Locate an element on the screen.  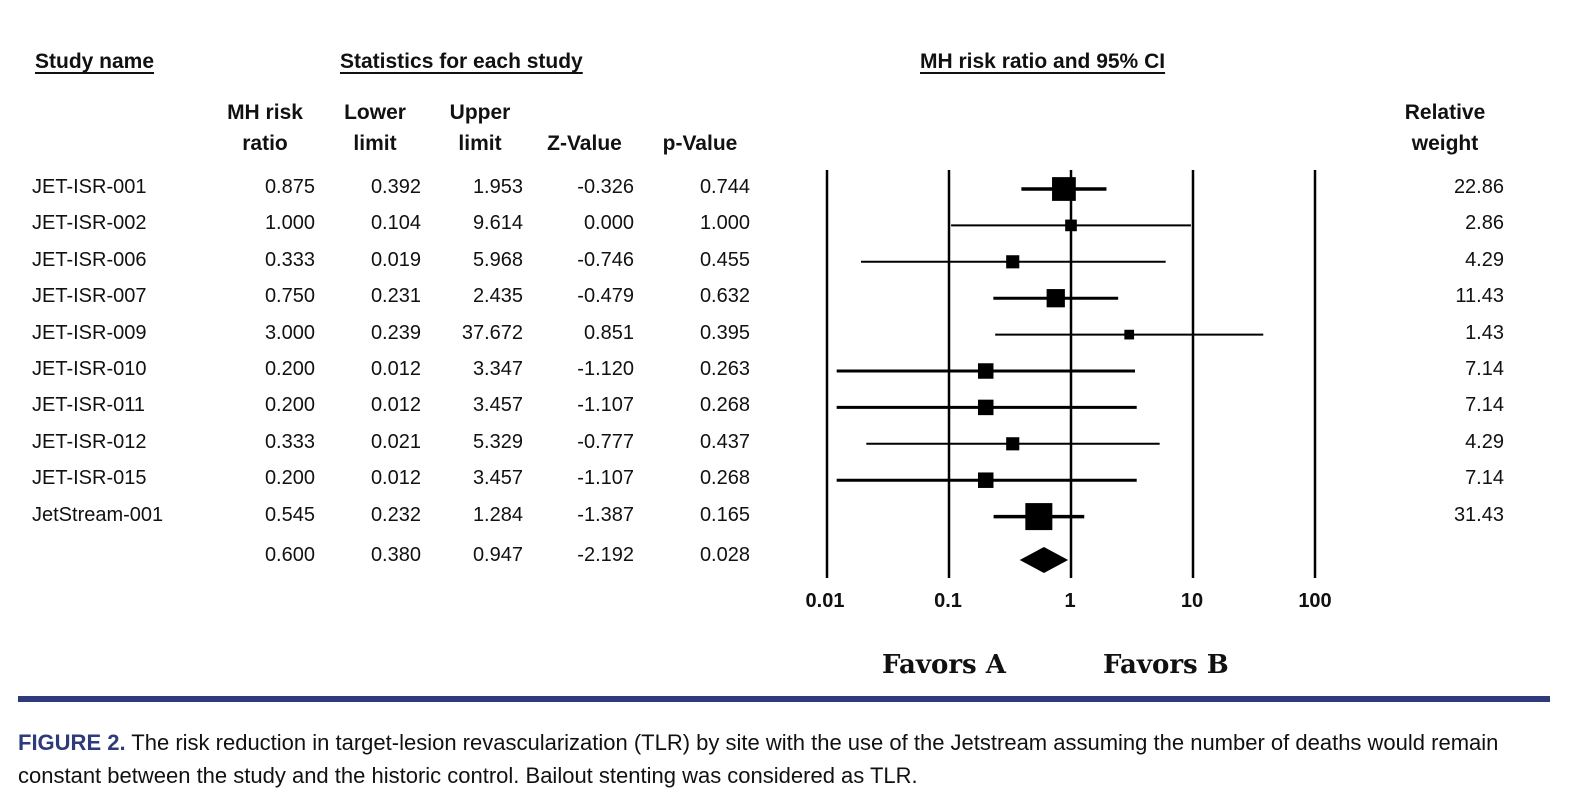
cell-rr: 0.875 is located at coordinates (289, 187).